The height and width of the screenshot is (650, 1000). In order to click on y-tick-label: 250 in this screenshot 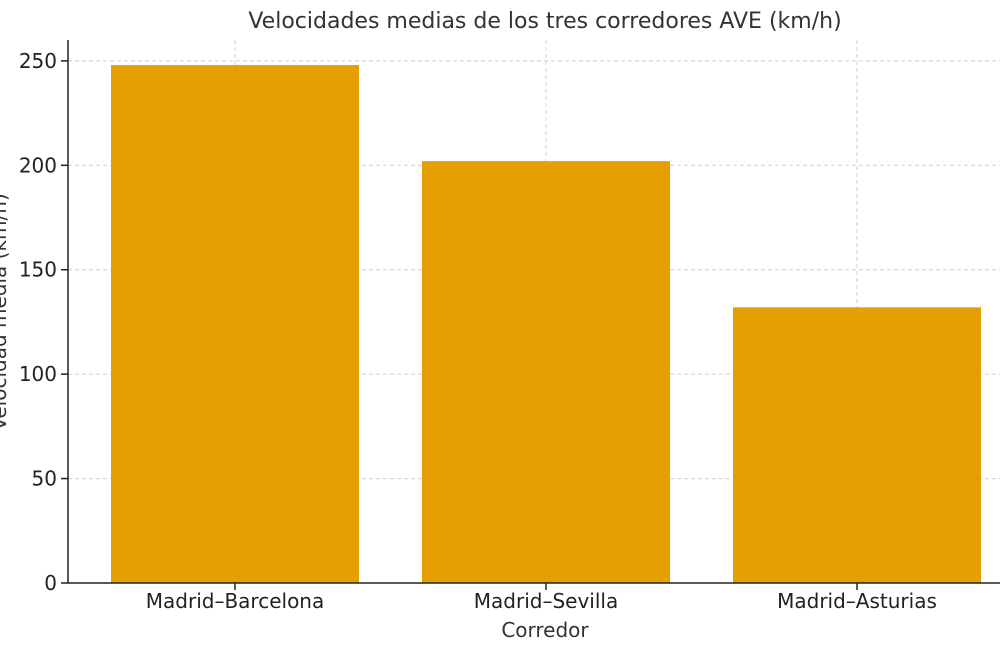, I will do `click(38, 61)`.